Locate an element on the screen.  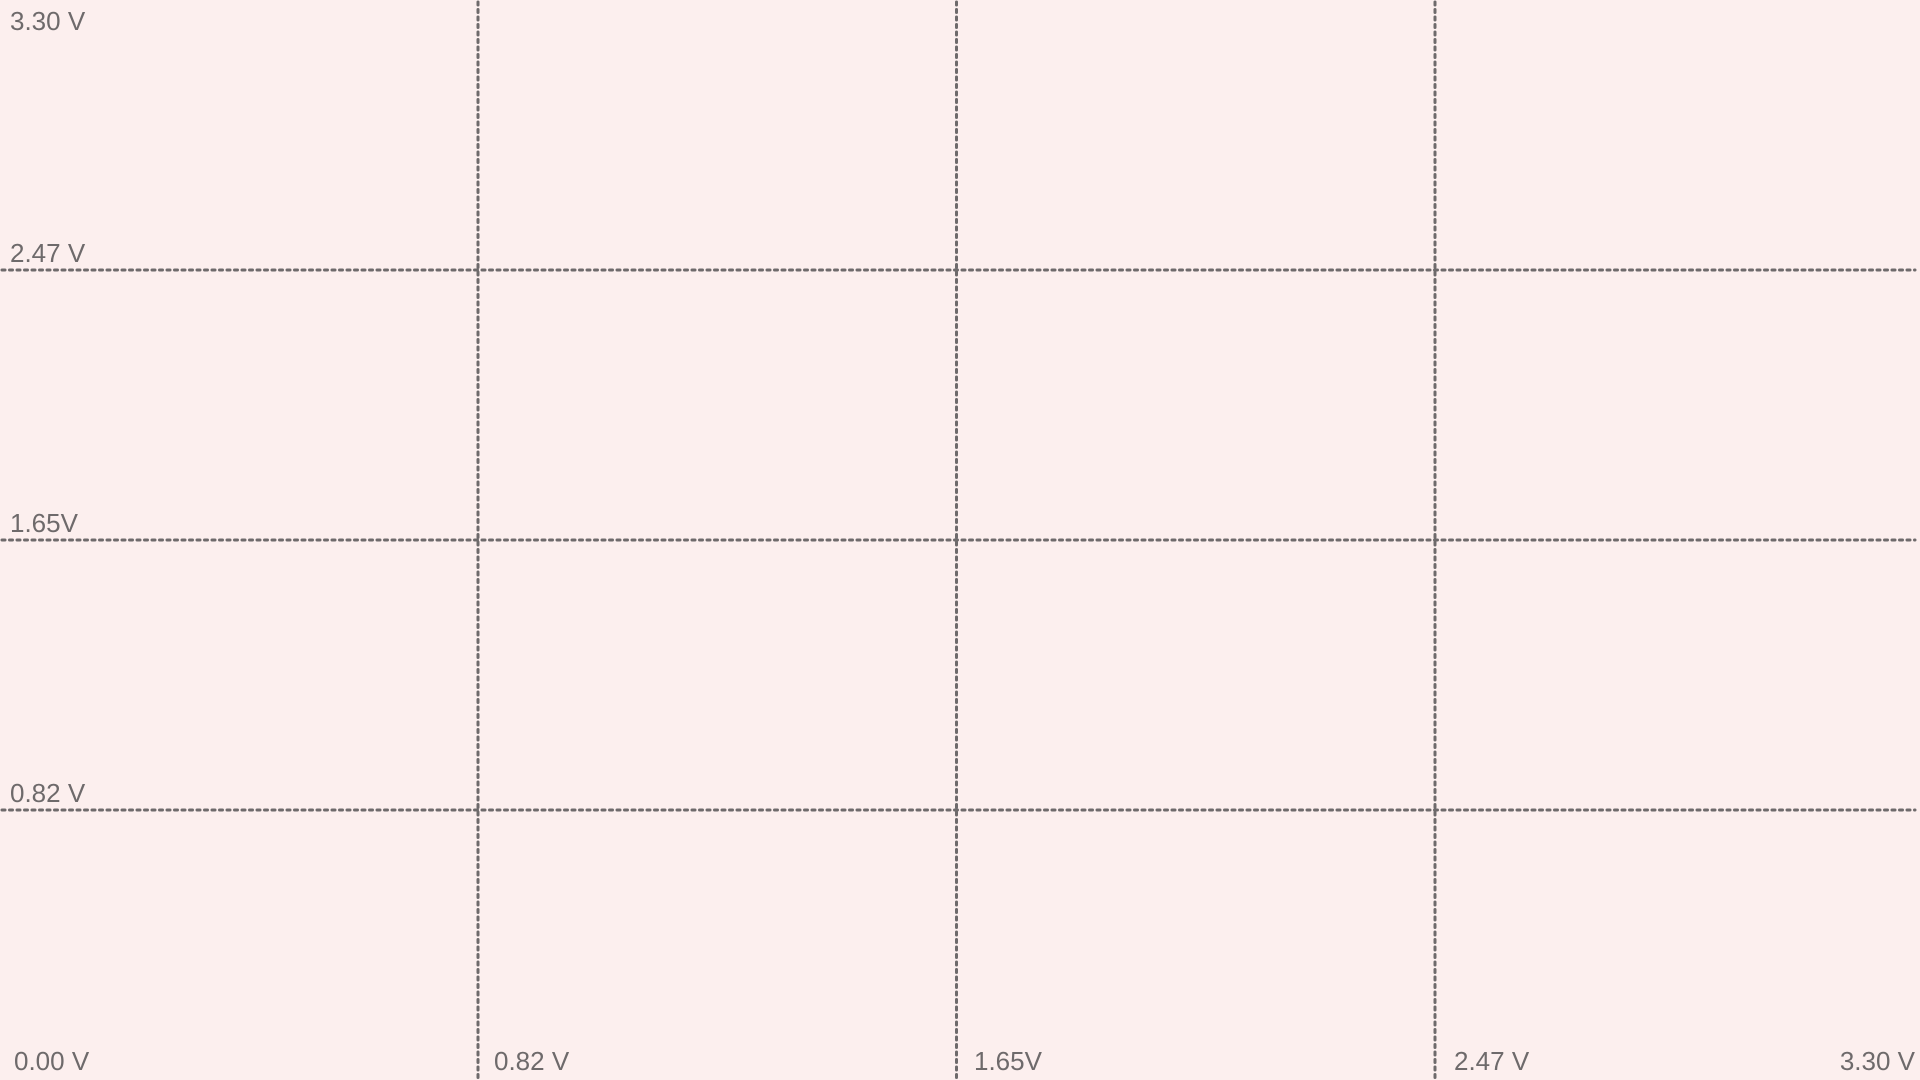
x-tick-label: 2.47 V is located at coordinates (1492, 1061).